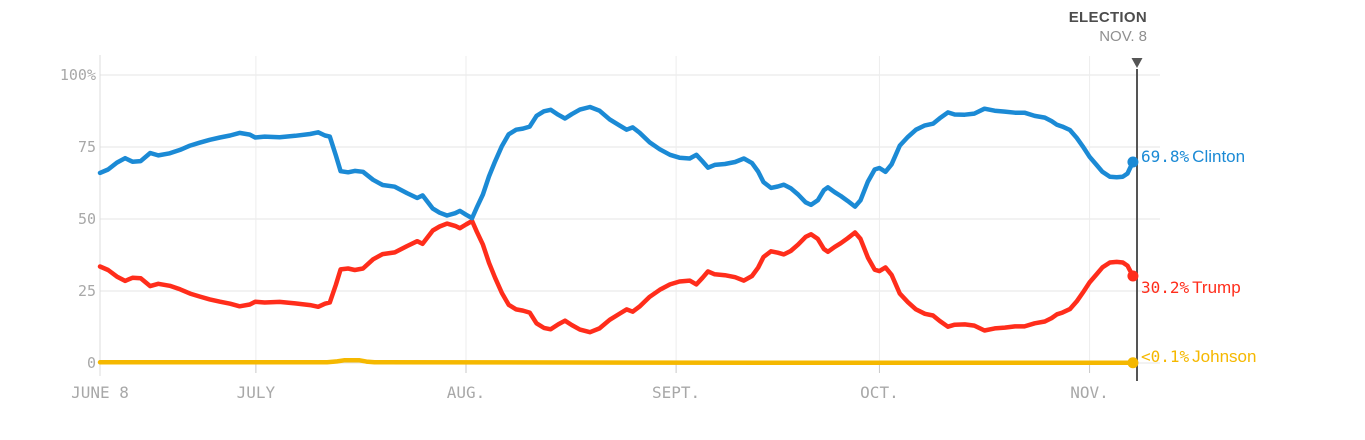 The image size is (1365, 440). I want to click on x-tick-label-july: JULY, so click(256, 392).